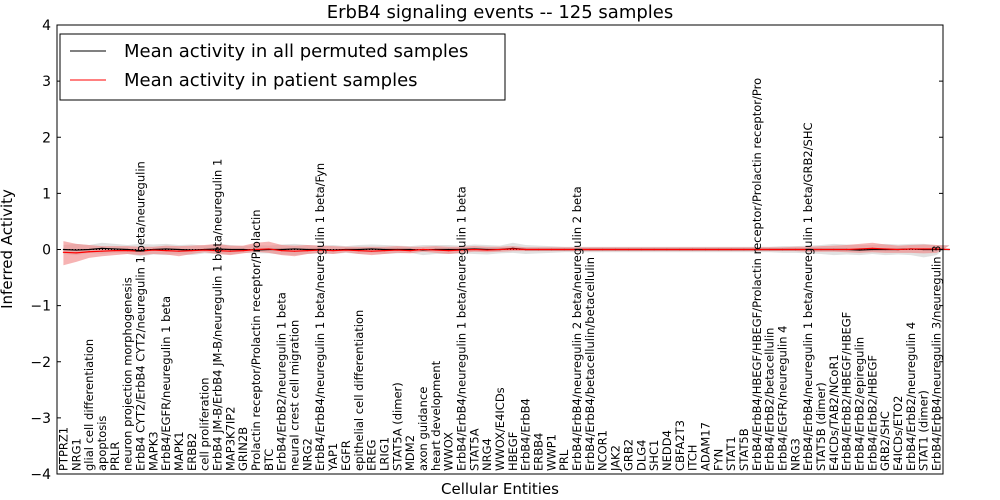 This screenshot has width=1000, height=500. I want to click on y-tick-label: −1, so click(40, 307).